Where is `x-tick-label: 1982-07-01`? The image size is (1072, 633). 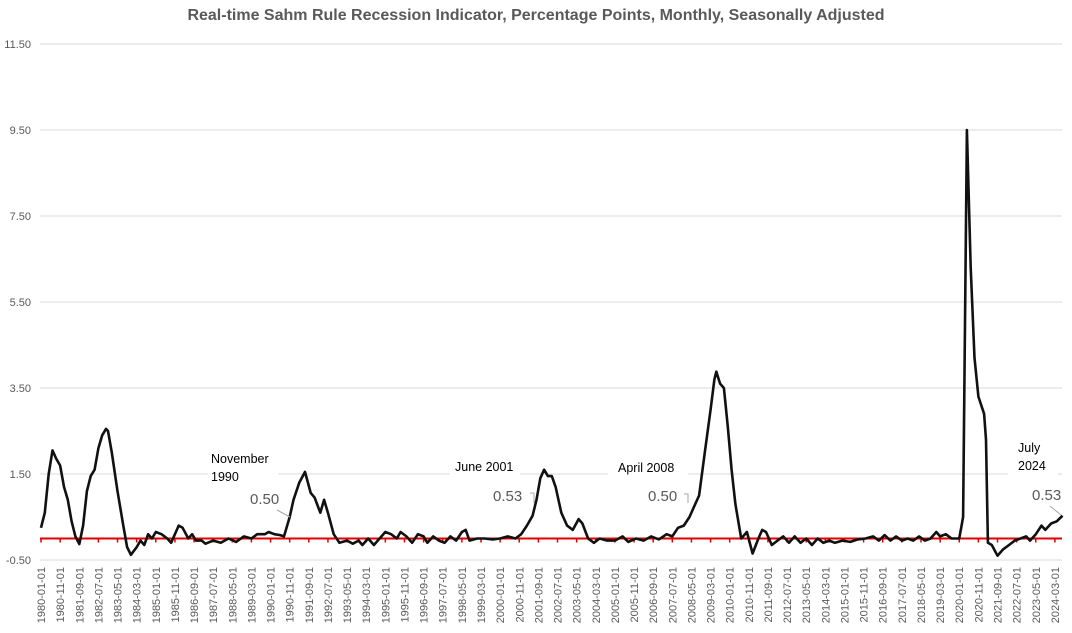 x-tick-label: 1982-07-01 is located at coordinates (99, 595).